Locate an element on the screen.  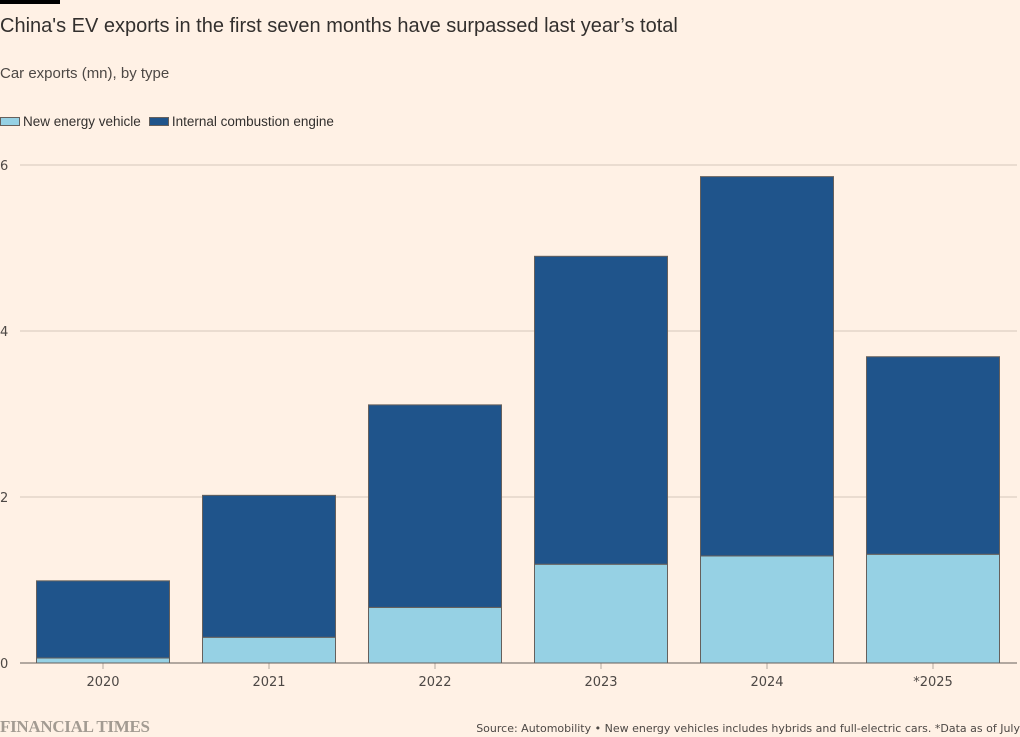
legend-item-ice: Internal combustion engine is located at coordinates (241, 121).